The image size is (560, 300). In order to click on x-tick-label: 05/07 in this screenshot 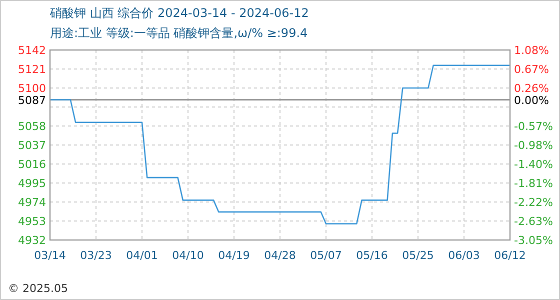, I will do `click(326, 255)`.